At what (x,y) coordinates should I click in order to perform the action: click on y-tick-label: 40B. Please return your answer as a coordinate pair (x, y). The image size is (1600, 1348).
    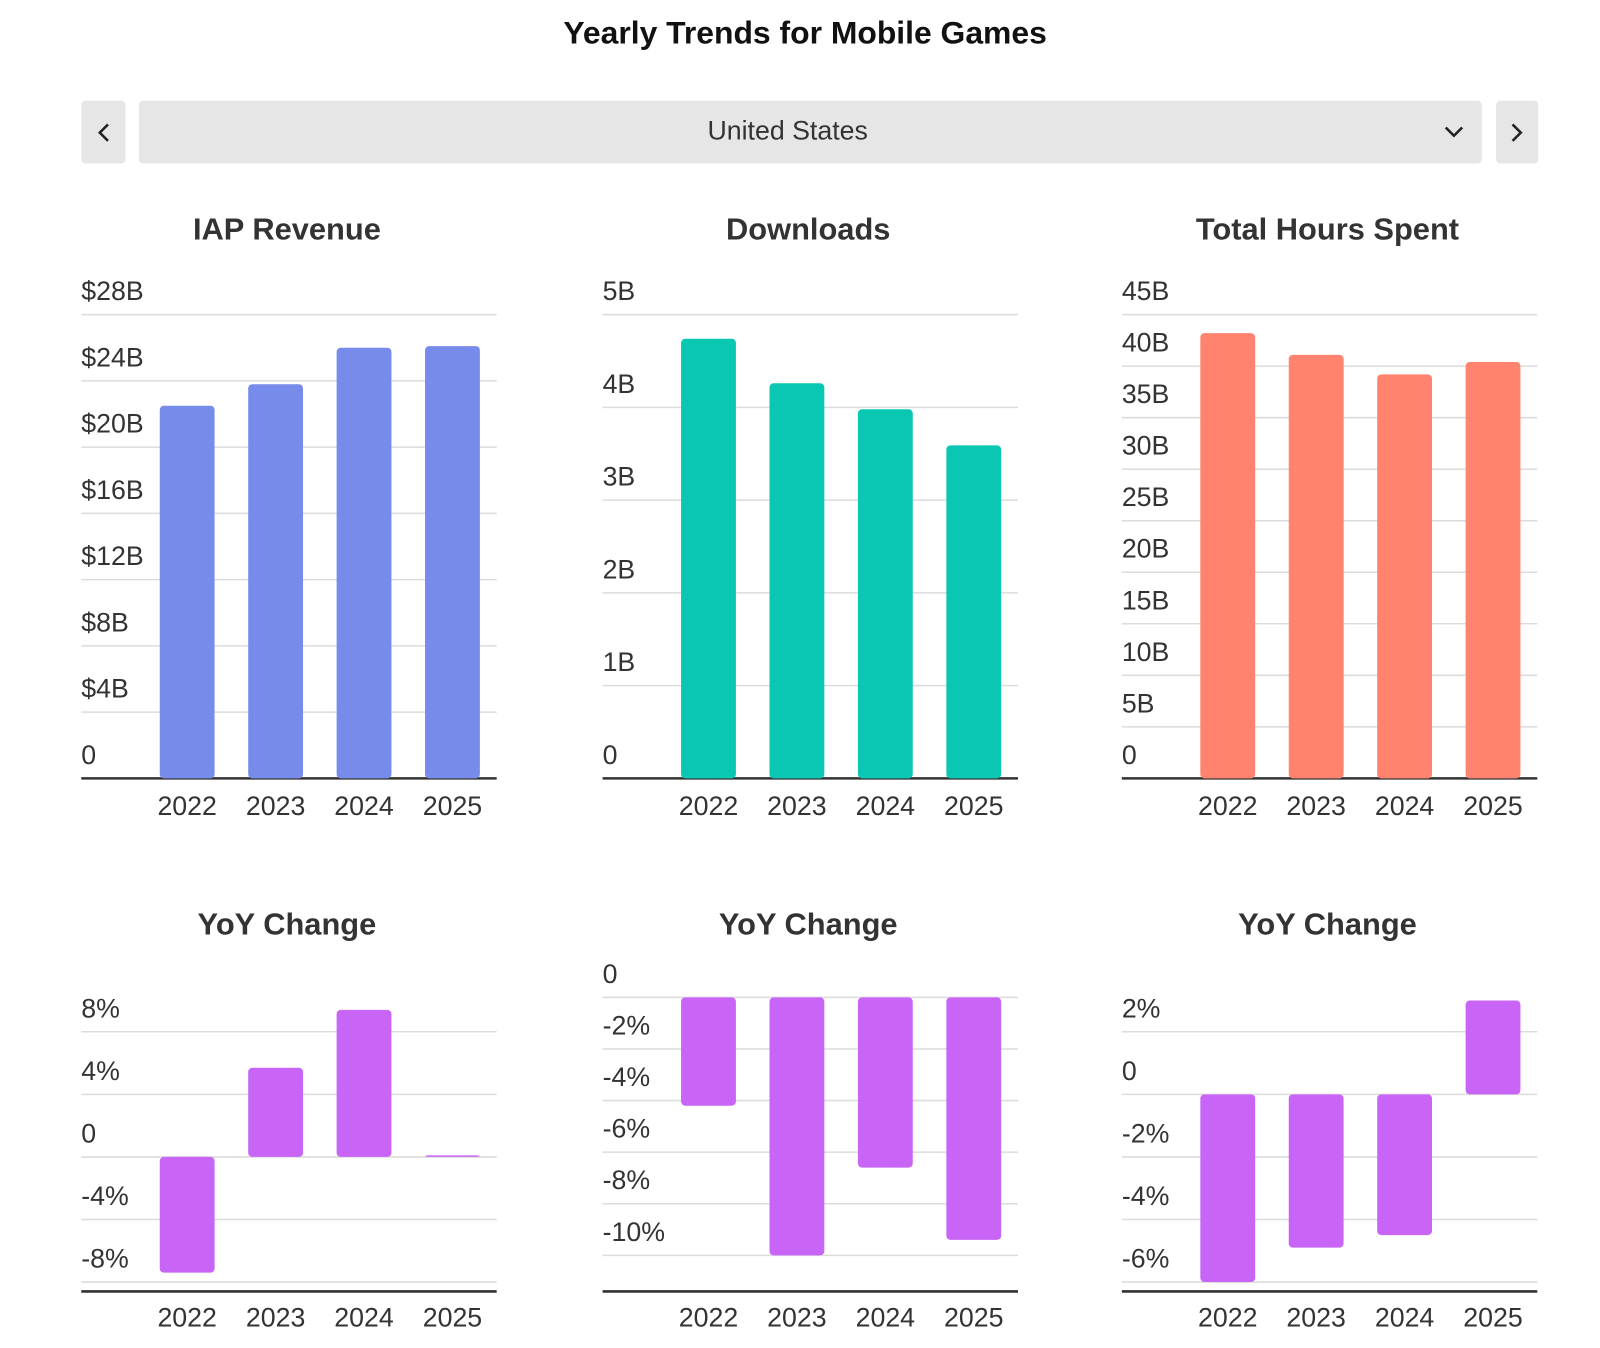
    Looking at the image, I should click on (1146, 343).